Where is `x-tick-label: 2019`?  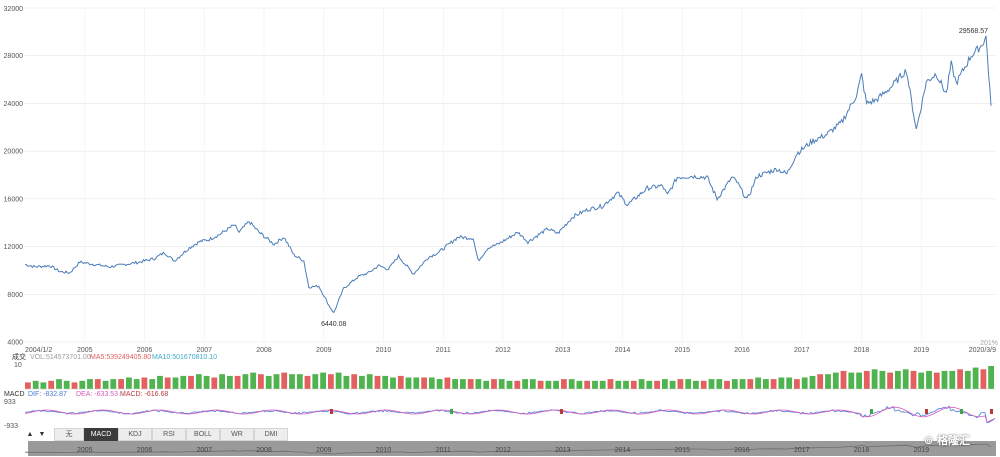 x-tick-label: 2019 is located at coordinates (922, 350).